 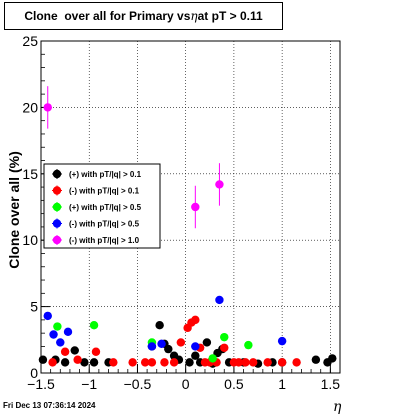 What do you see at coordinates (49, 405) in the screenshot?
I see `timestamp: Fri Dec 13 07:36:14 2024` at bounding box center [49, 405].